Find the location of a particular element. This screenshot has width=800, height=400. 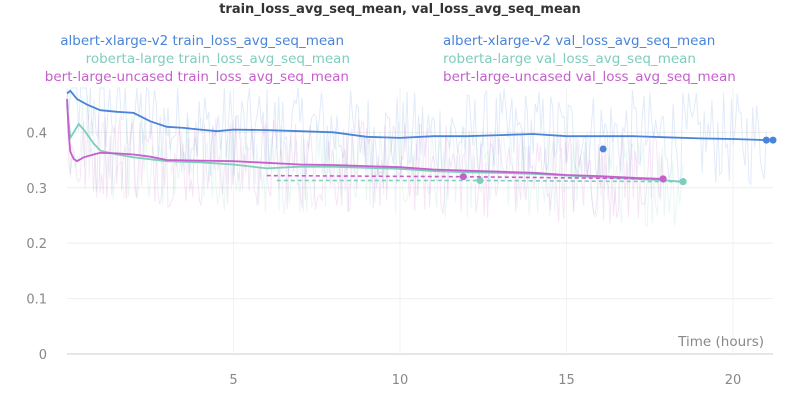

y-tick-label: 0 is located at coordinates (43, 355).